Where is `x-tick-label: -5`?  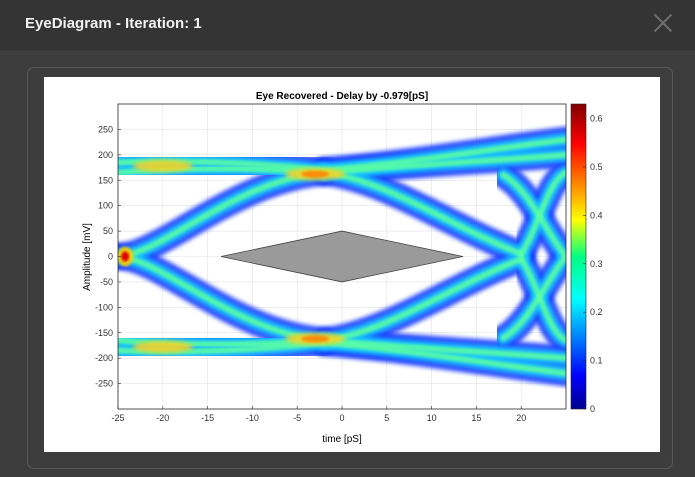
x-tick-label: -5 is located at coordinates (297, 418).